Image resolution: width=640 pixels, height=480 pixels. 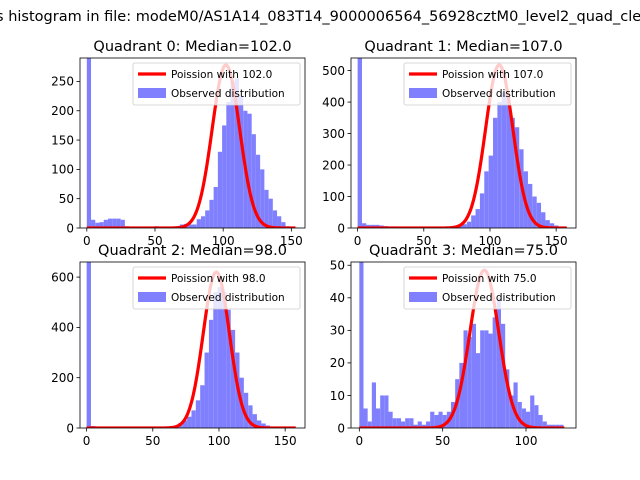 What do you see at coordinates (62, 82) in the screenshot?
I see `y-tick-label: 250` at bounding box center [62, 82].